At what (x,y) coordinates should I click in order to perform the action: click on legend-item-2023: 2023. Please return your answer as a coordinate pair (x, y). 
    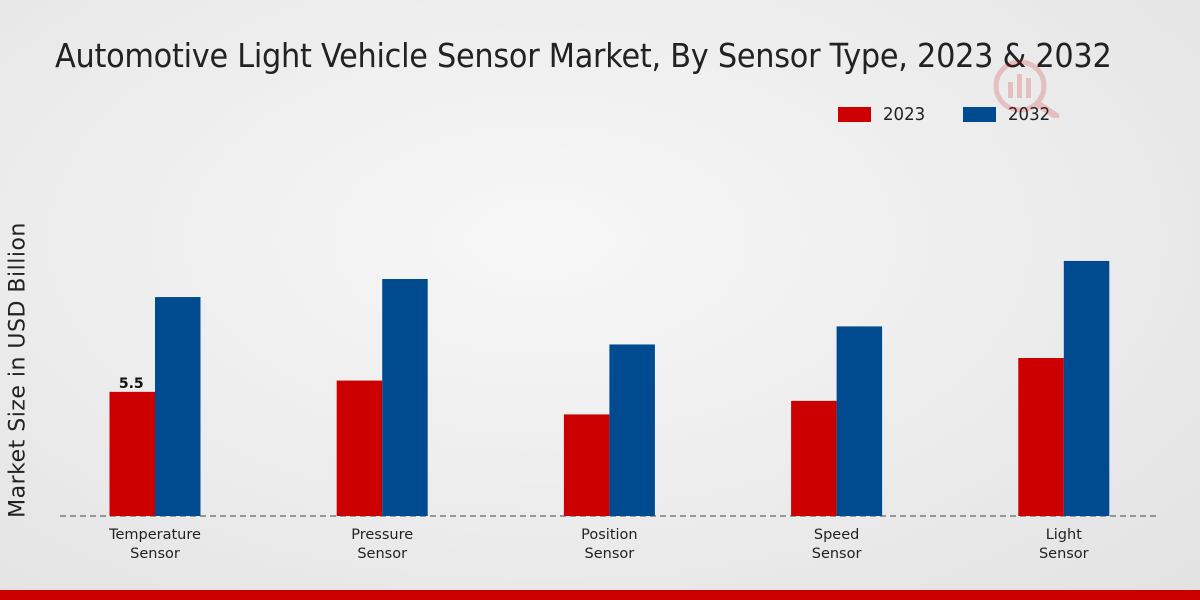
    Looking at the image, I should click on (883, 114).